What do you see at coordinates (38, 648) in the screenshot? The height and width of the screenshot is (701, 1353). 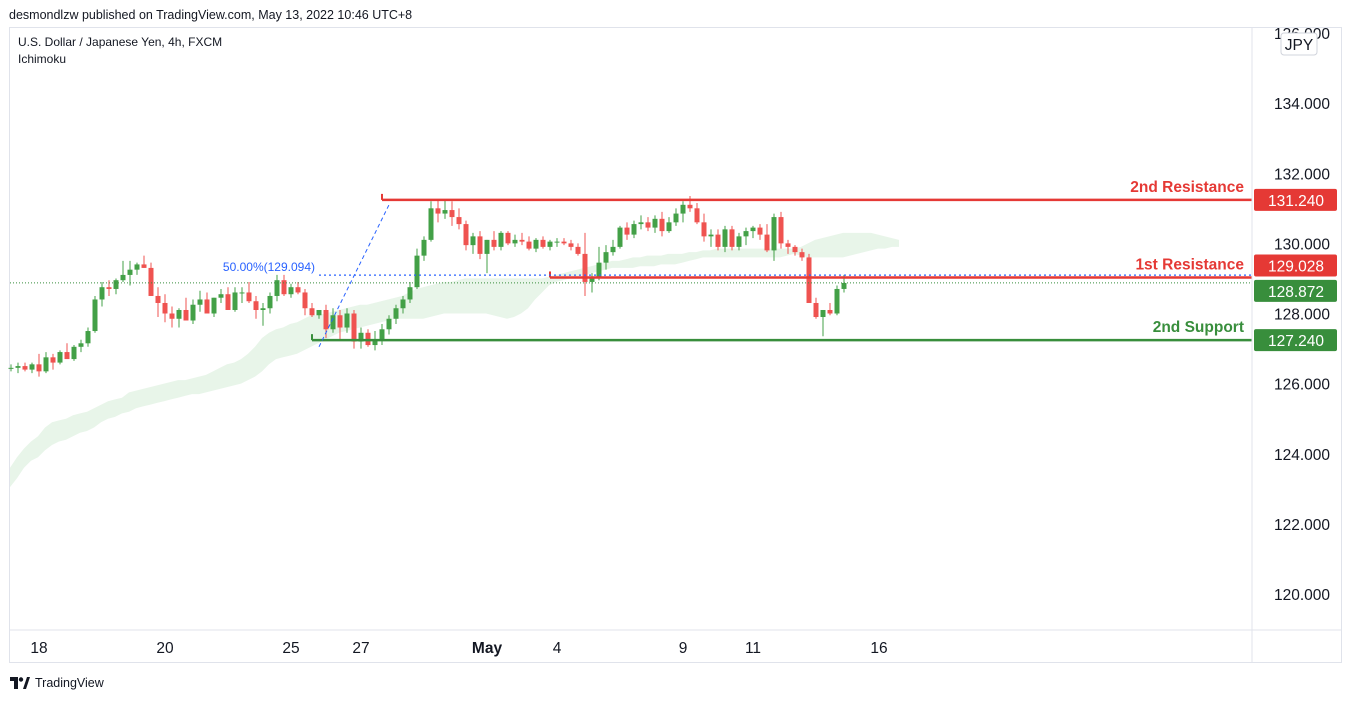 I see `x-tick-label: 18` at bounding box center [38, 648].